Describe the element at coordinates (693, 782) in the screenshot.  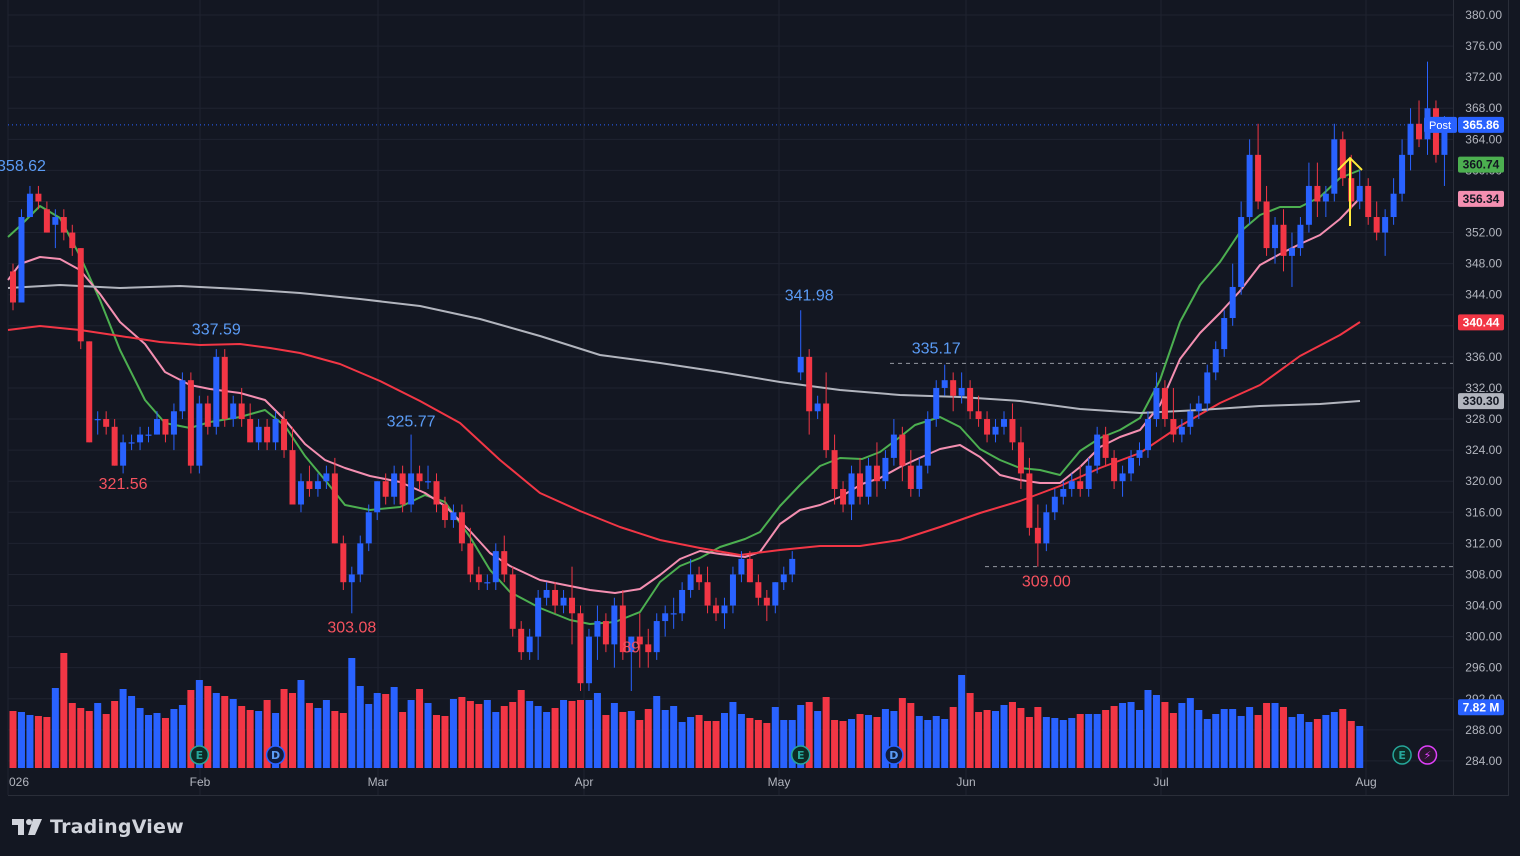
I see `time-axis: 026 Feb Mar Apr May Jun Jul Aug` at that location.